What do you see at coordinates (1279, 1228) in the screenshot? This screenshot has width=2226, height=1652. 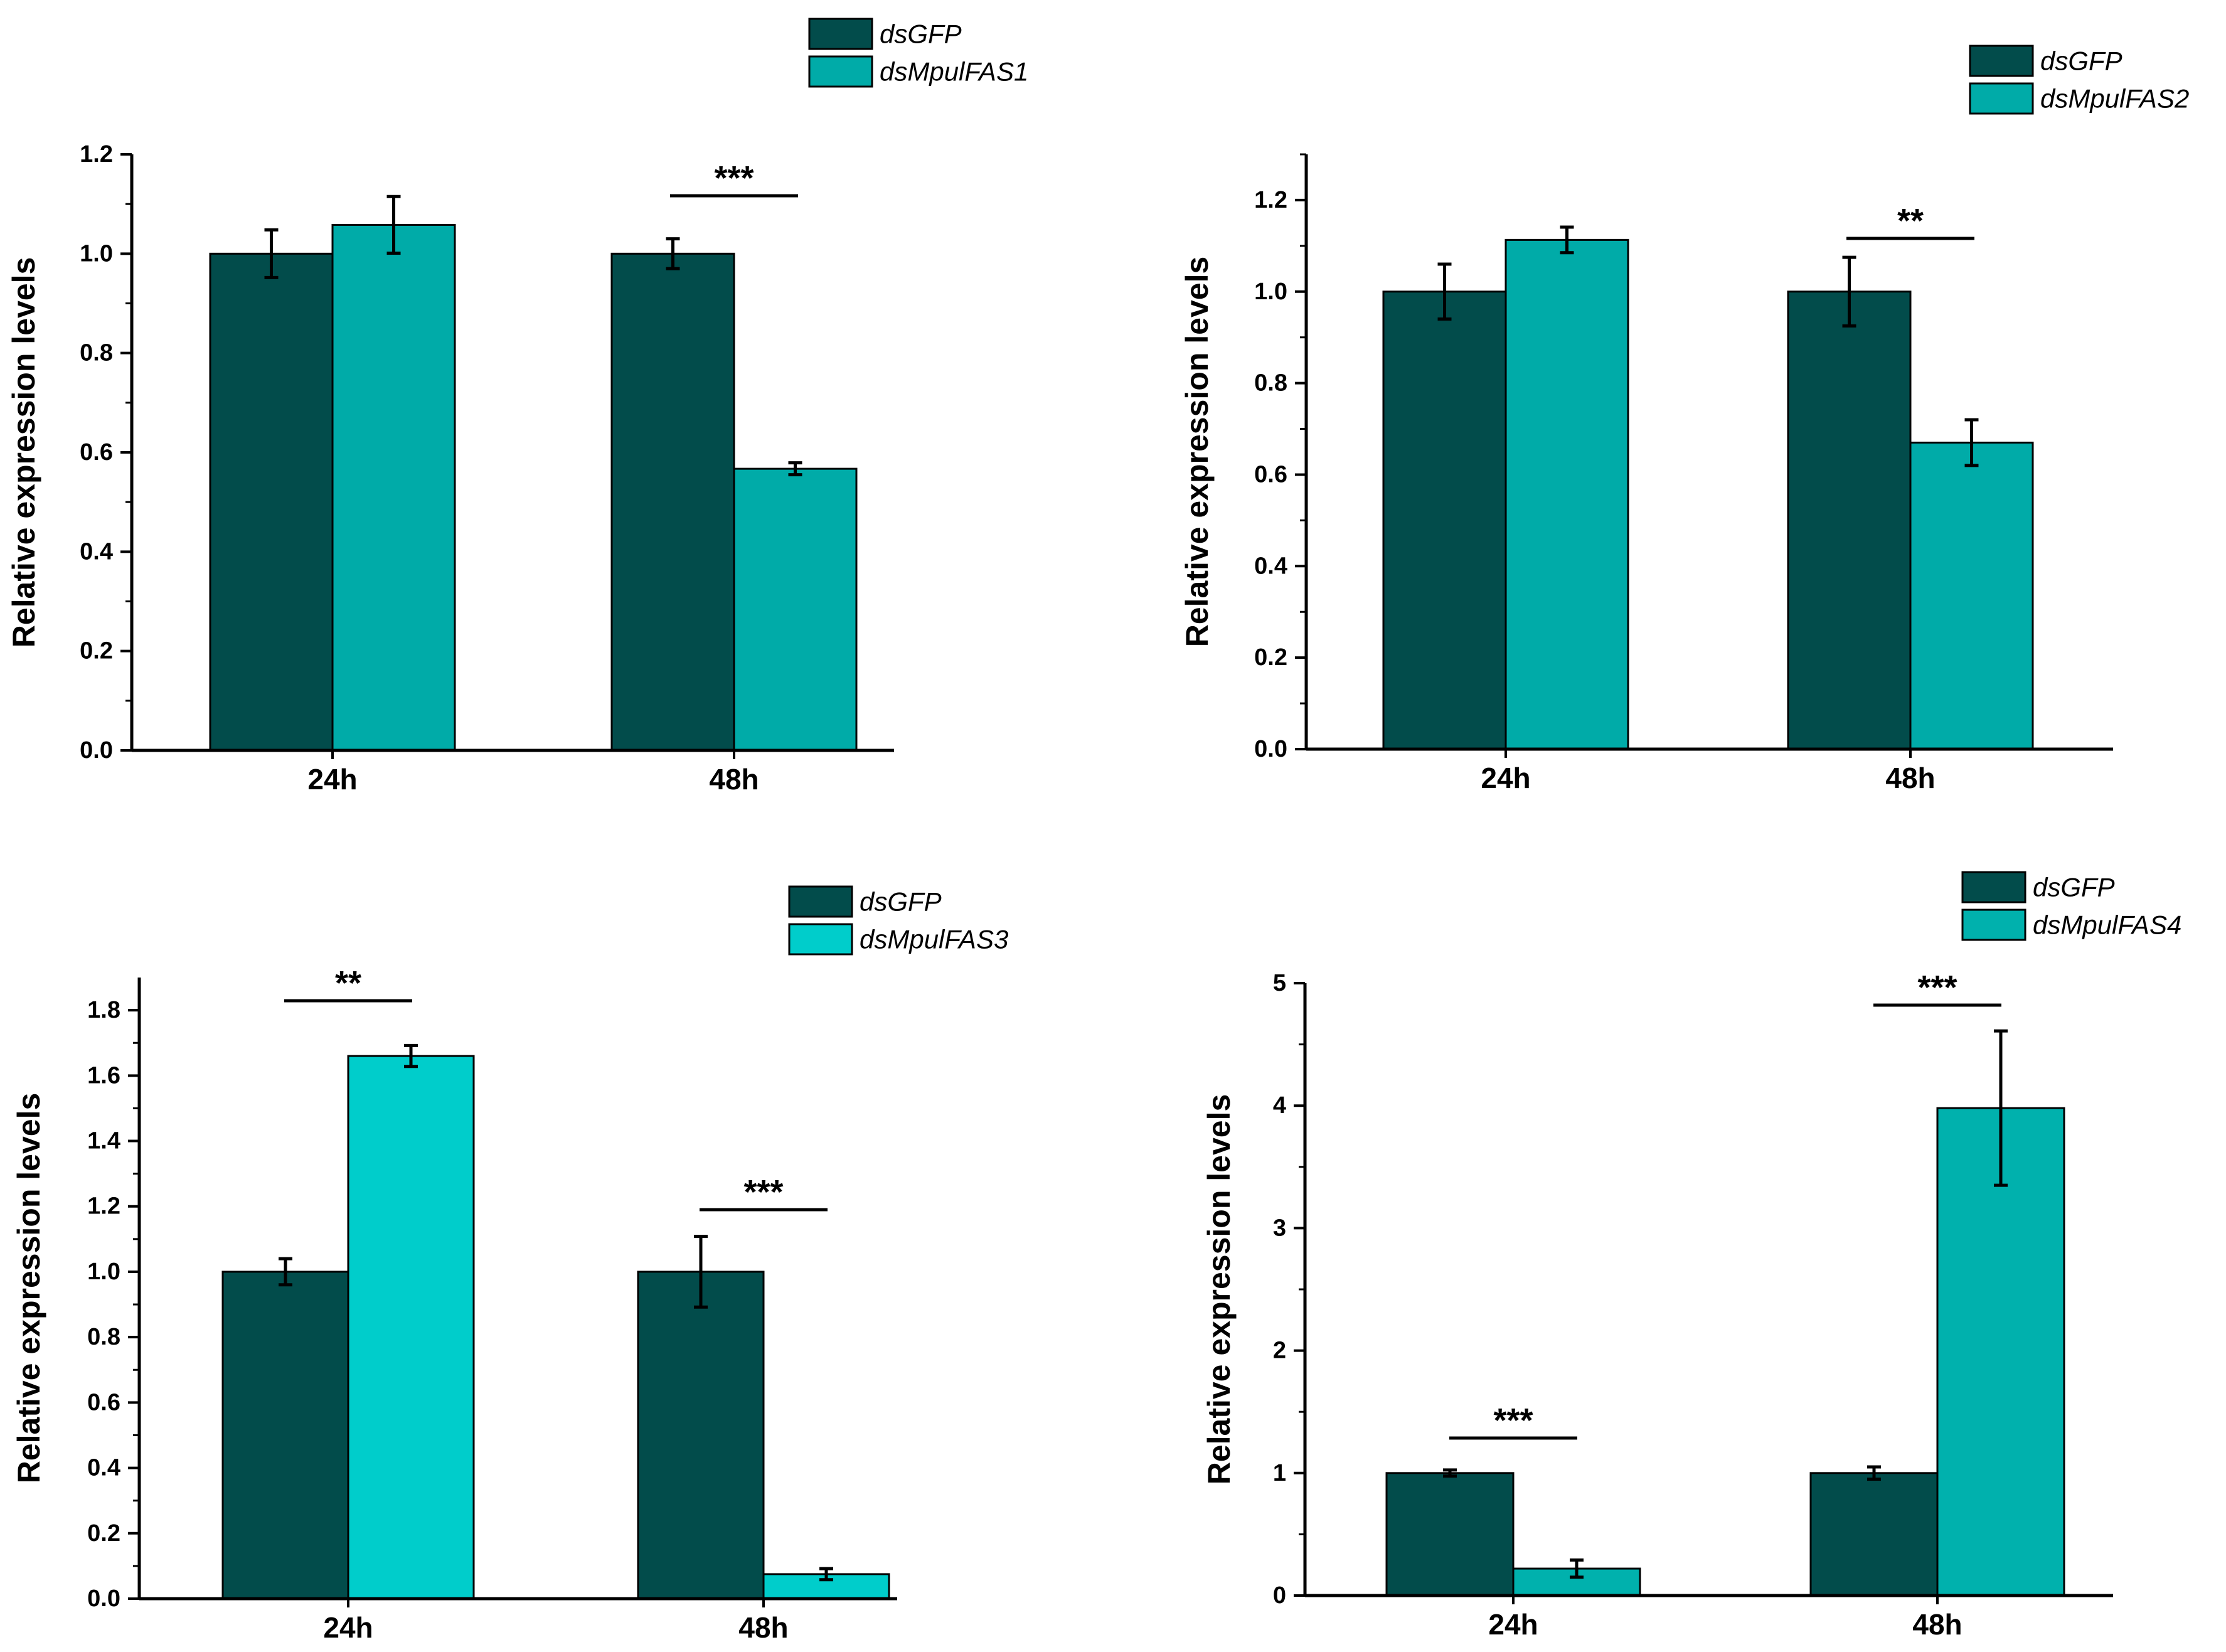 I see `y-tick-label: 3` at bounding box center [1279, 1228].